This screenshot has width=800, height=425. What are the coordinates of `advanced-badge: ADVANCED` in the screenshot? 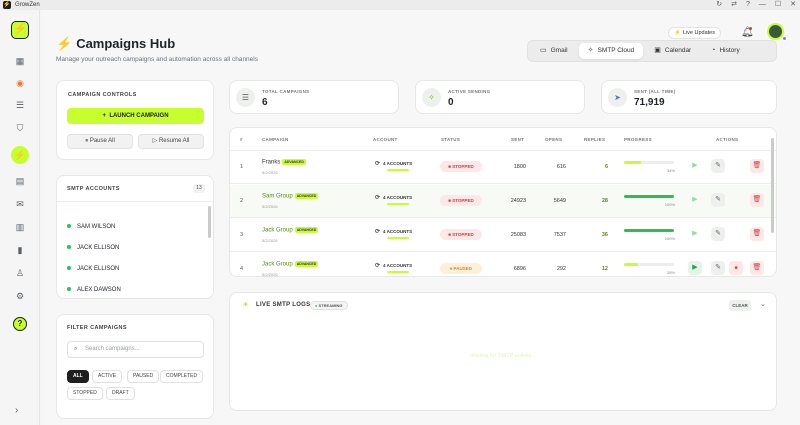 It's located at (306, 196).